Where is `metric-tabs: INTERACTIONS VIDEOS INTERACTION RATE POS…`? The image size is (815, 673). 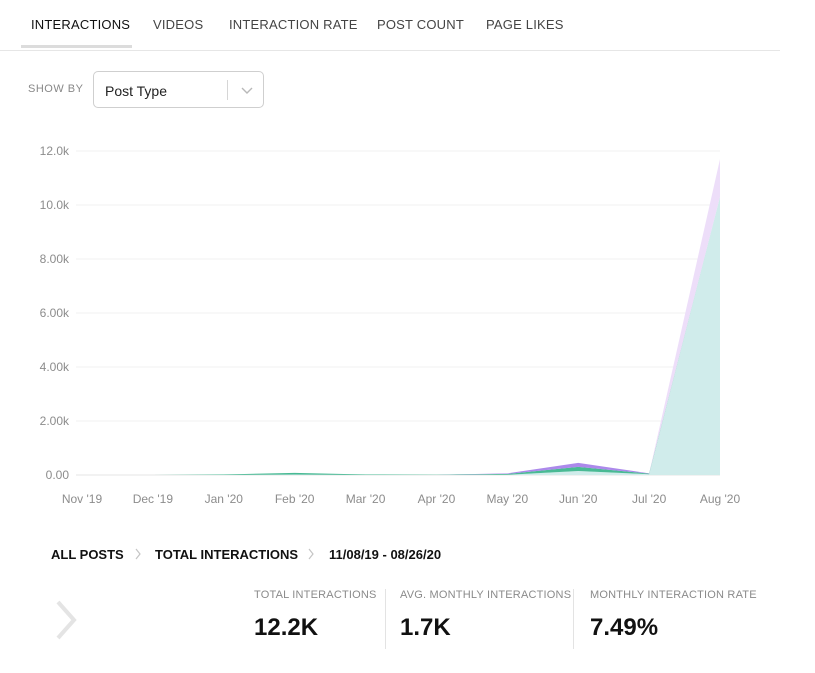
metric-tabs: INTERACTIONS VIDEOS INTERACTION RATE POS… is located at coordinates (390, 25).